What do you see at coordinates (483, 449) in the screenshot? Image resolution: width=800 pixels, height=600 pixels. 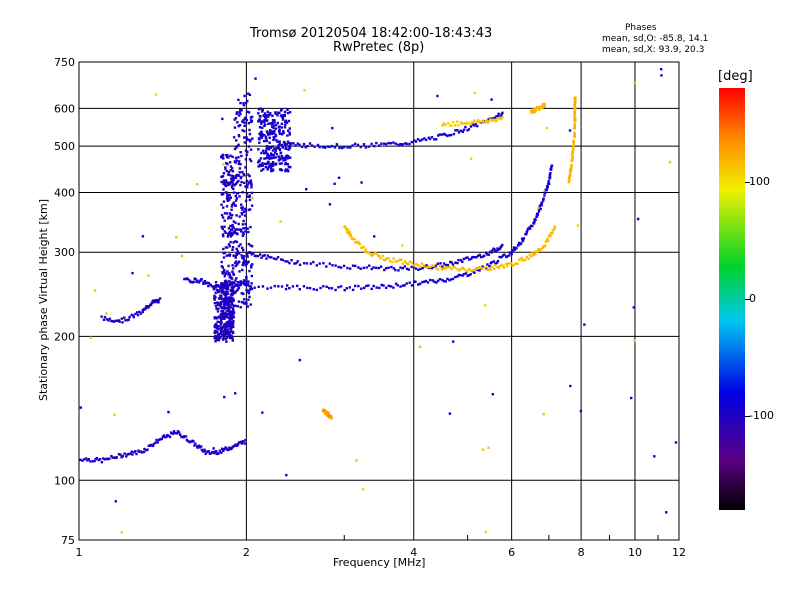 I see `scatter-noise` at bounding box center [483, 449].